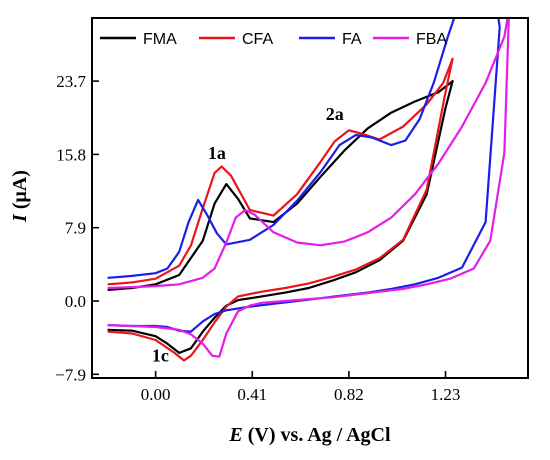  Describe the element at coordinates (317, 435) in the screenshot. I see `x-axis-title-text: (V) vs. Ag / AgCl` at that location.